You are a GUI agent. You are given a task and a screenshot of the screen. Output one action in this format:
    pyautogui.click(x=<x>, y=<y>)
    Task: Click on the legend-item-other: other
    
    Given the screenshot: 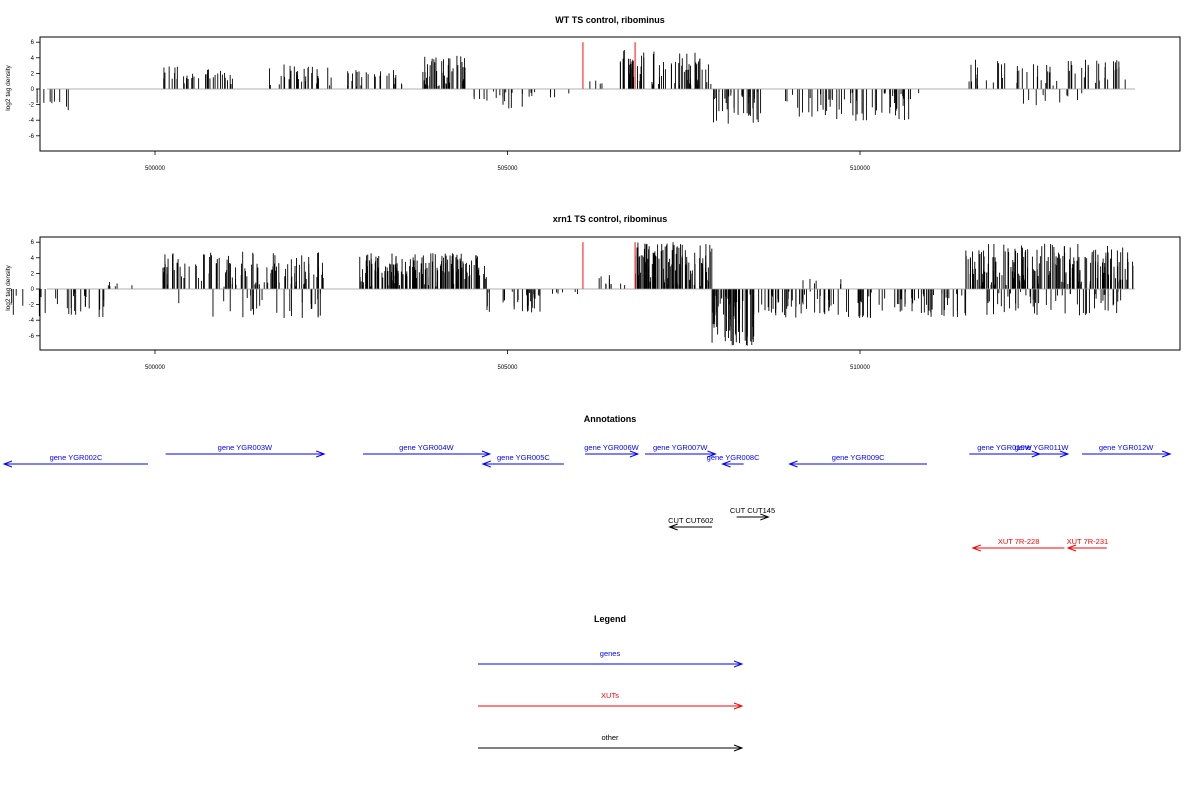 What is the action you would take?
    pyautogui.click(x=611, y=742)
    